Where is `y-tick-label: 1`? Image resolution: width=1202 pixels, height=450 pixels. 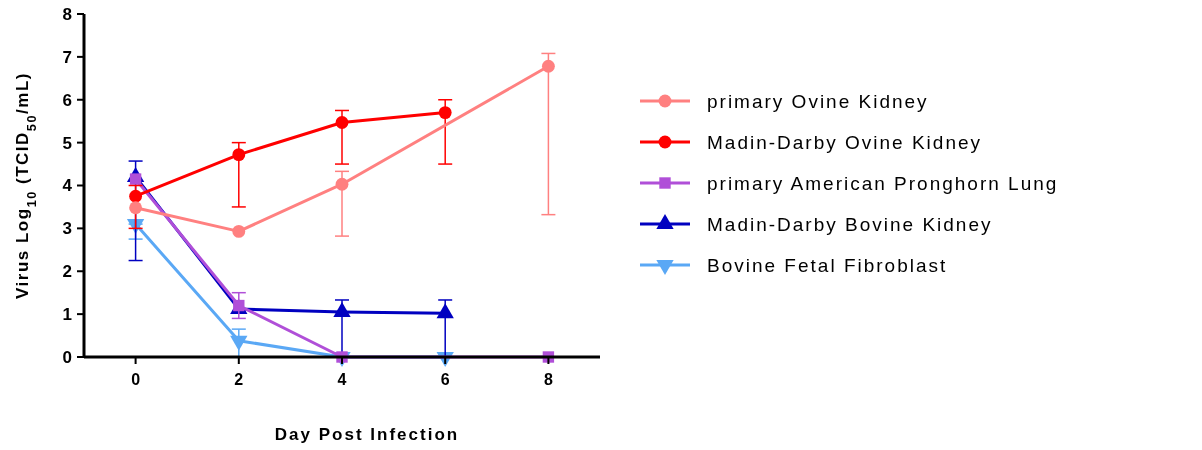 y-tick-label: 1 is located at coordinates (67, 315).